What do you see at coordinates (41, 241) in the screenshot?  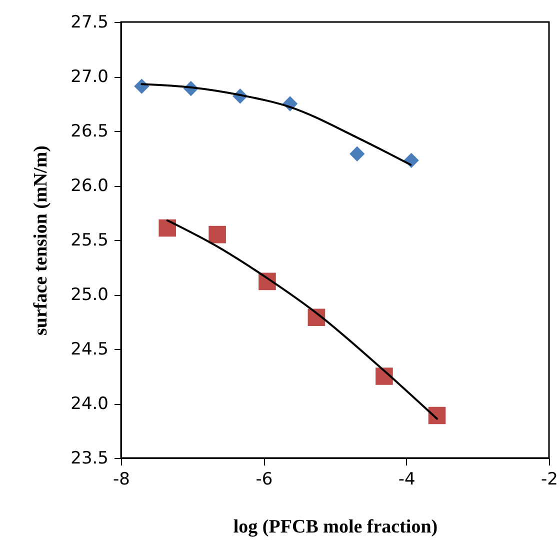 I see `y-axis-title: surface tension (mN/m)` at bounding box center [41, 241].